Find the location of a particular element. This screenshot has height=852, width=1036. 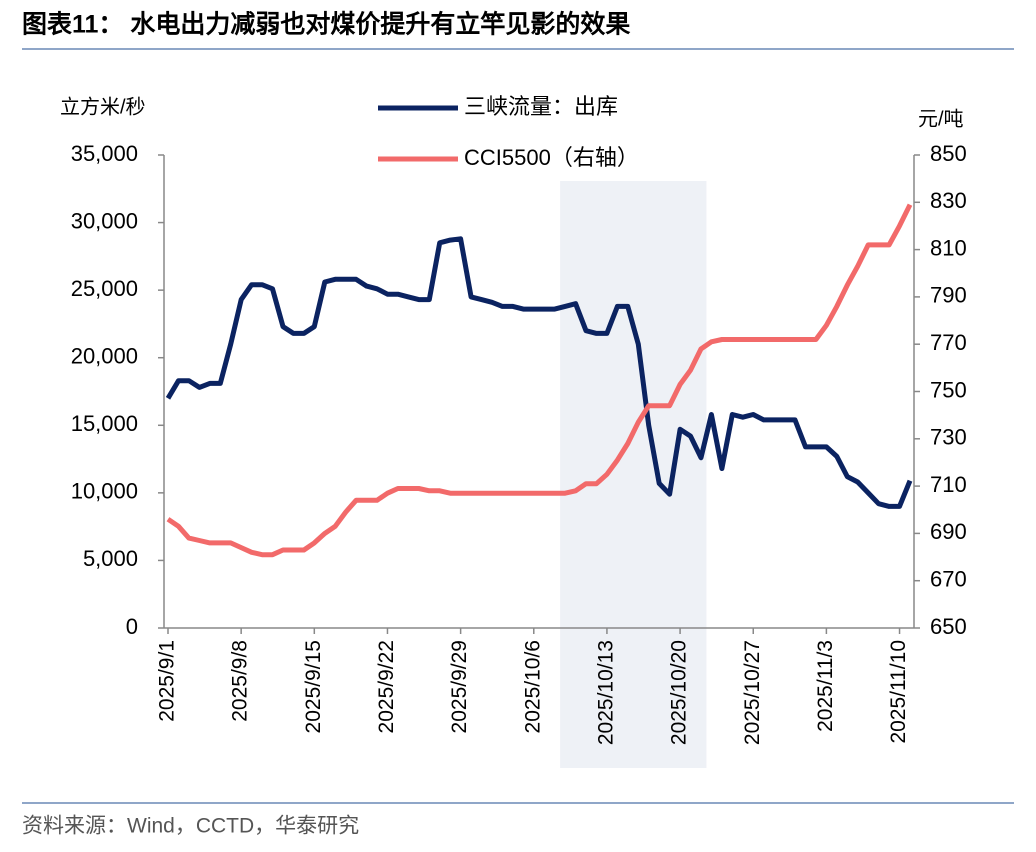

x-tick-label: 2025/10/20 is located at coordinates (679, 692).